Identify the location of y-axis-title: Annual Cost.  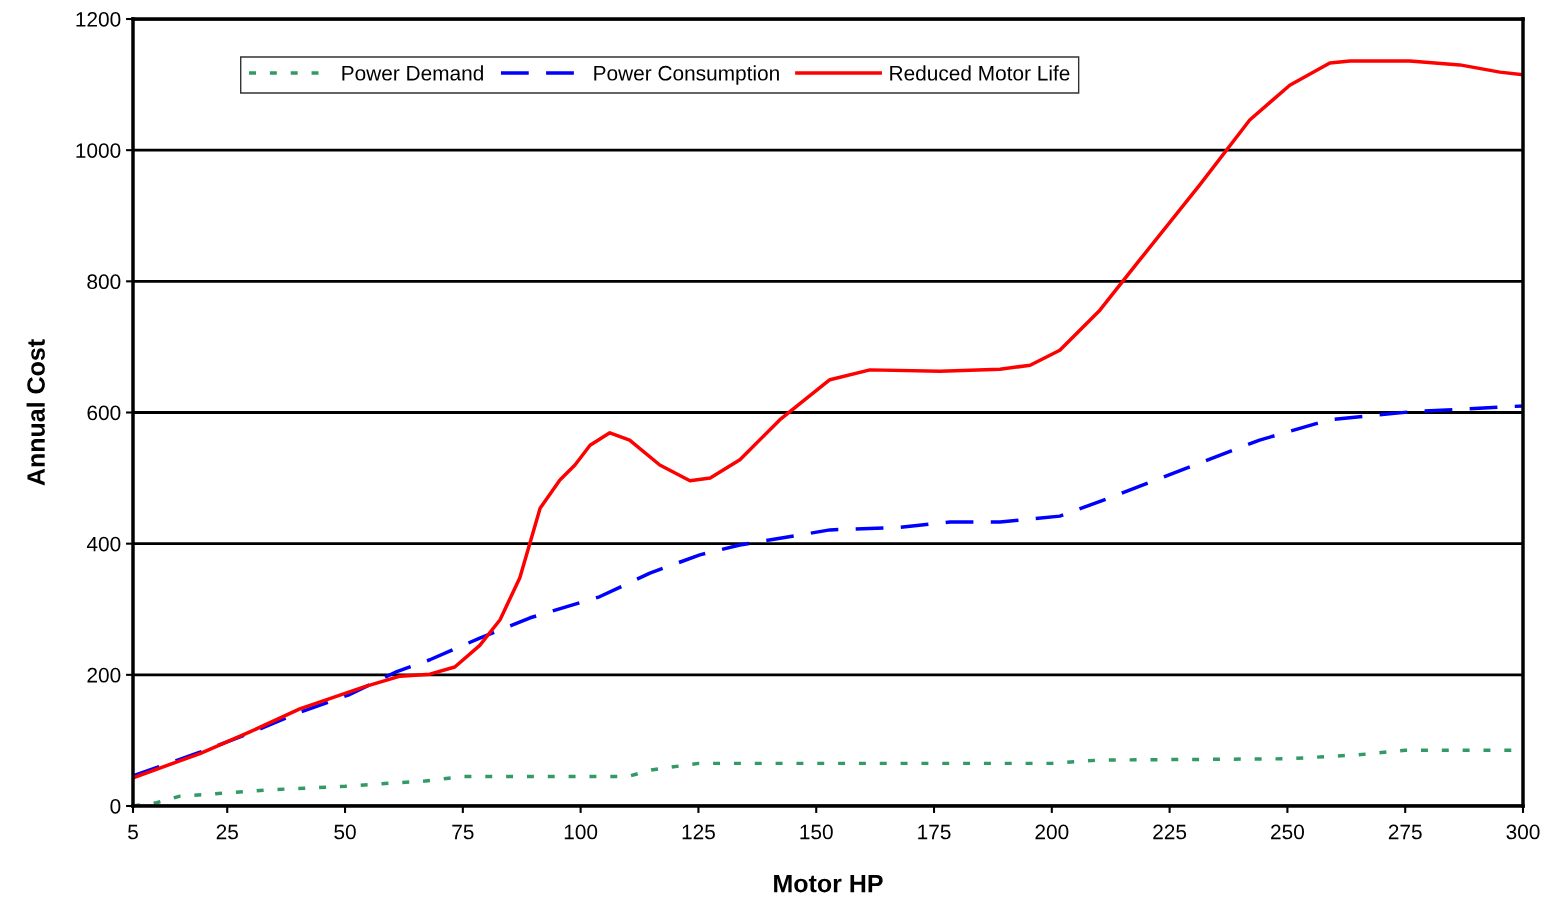
(35, 412).